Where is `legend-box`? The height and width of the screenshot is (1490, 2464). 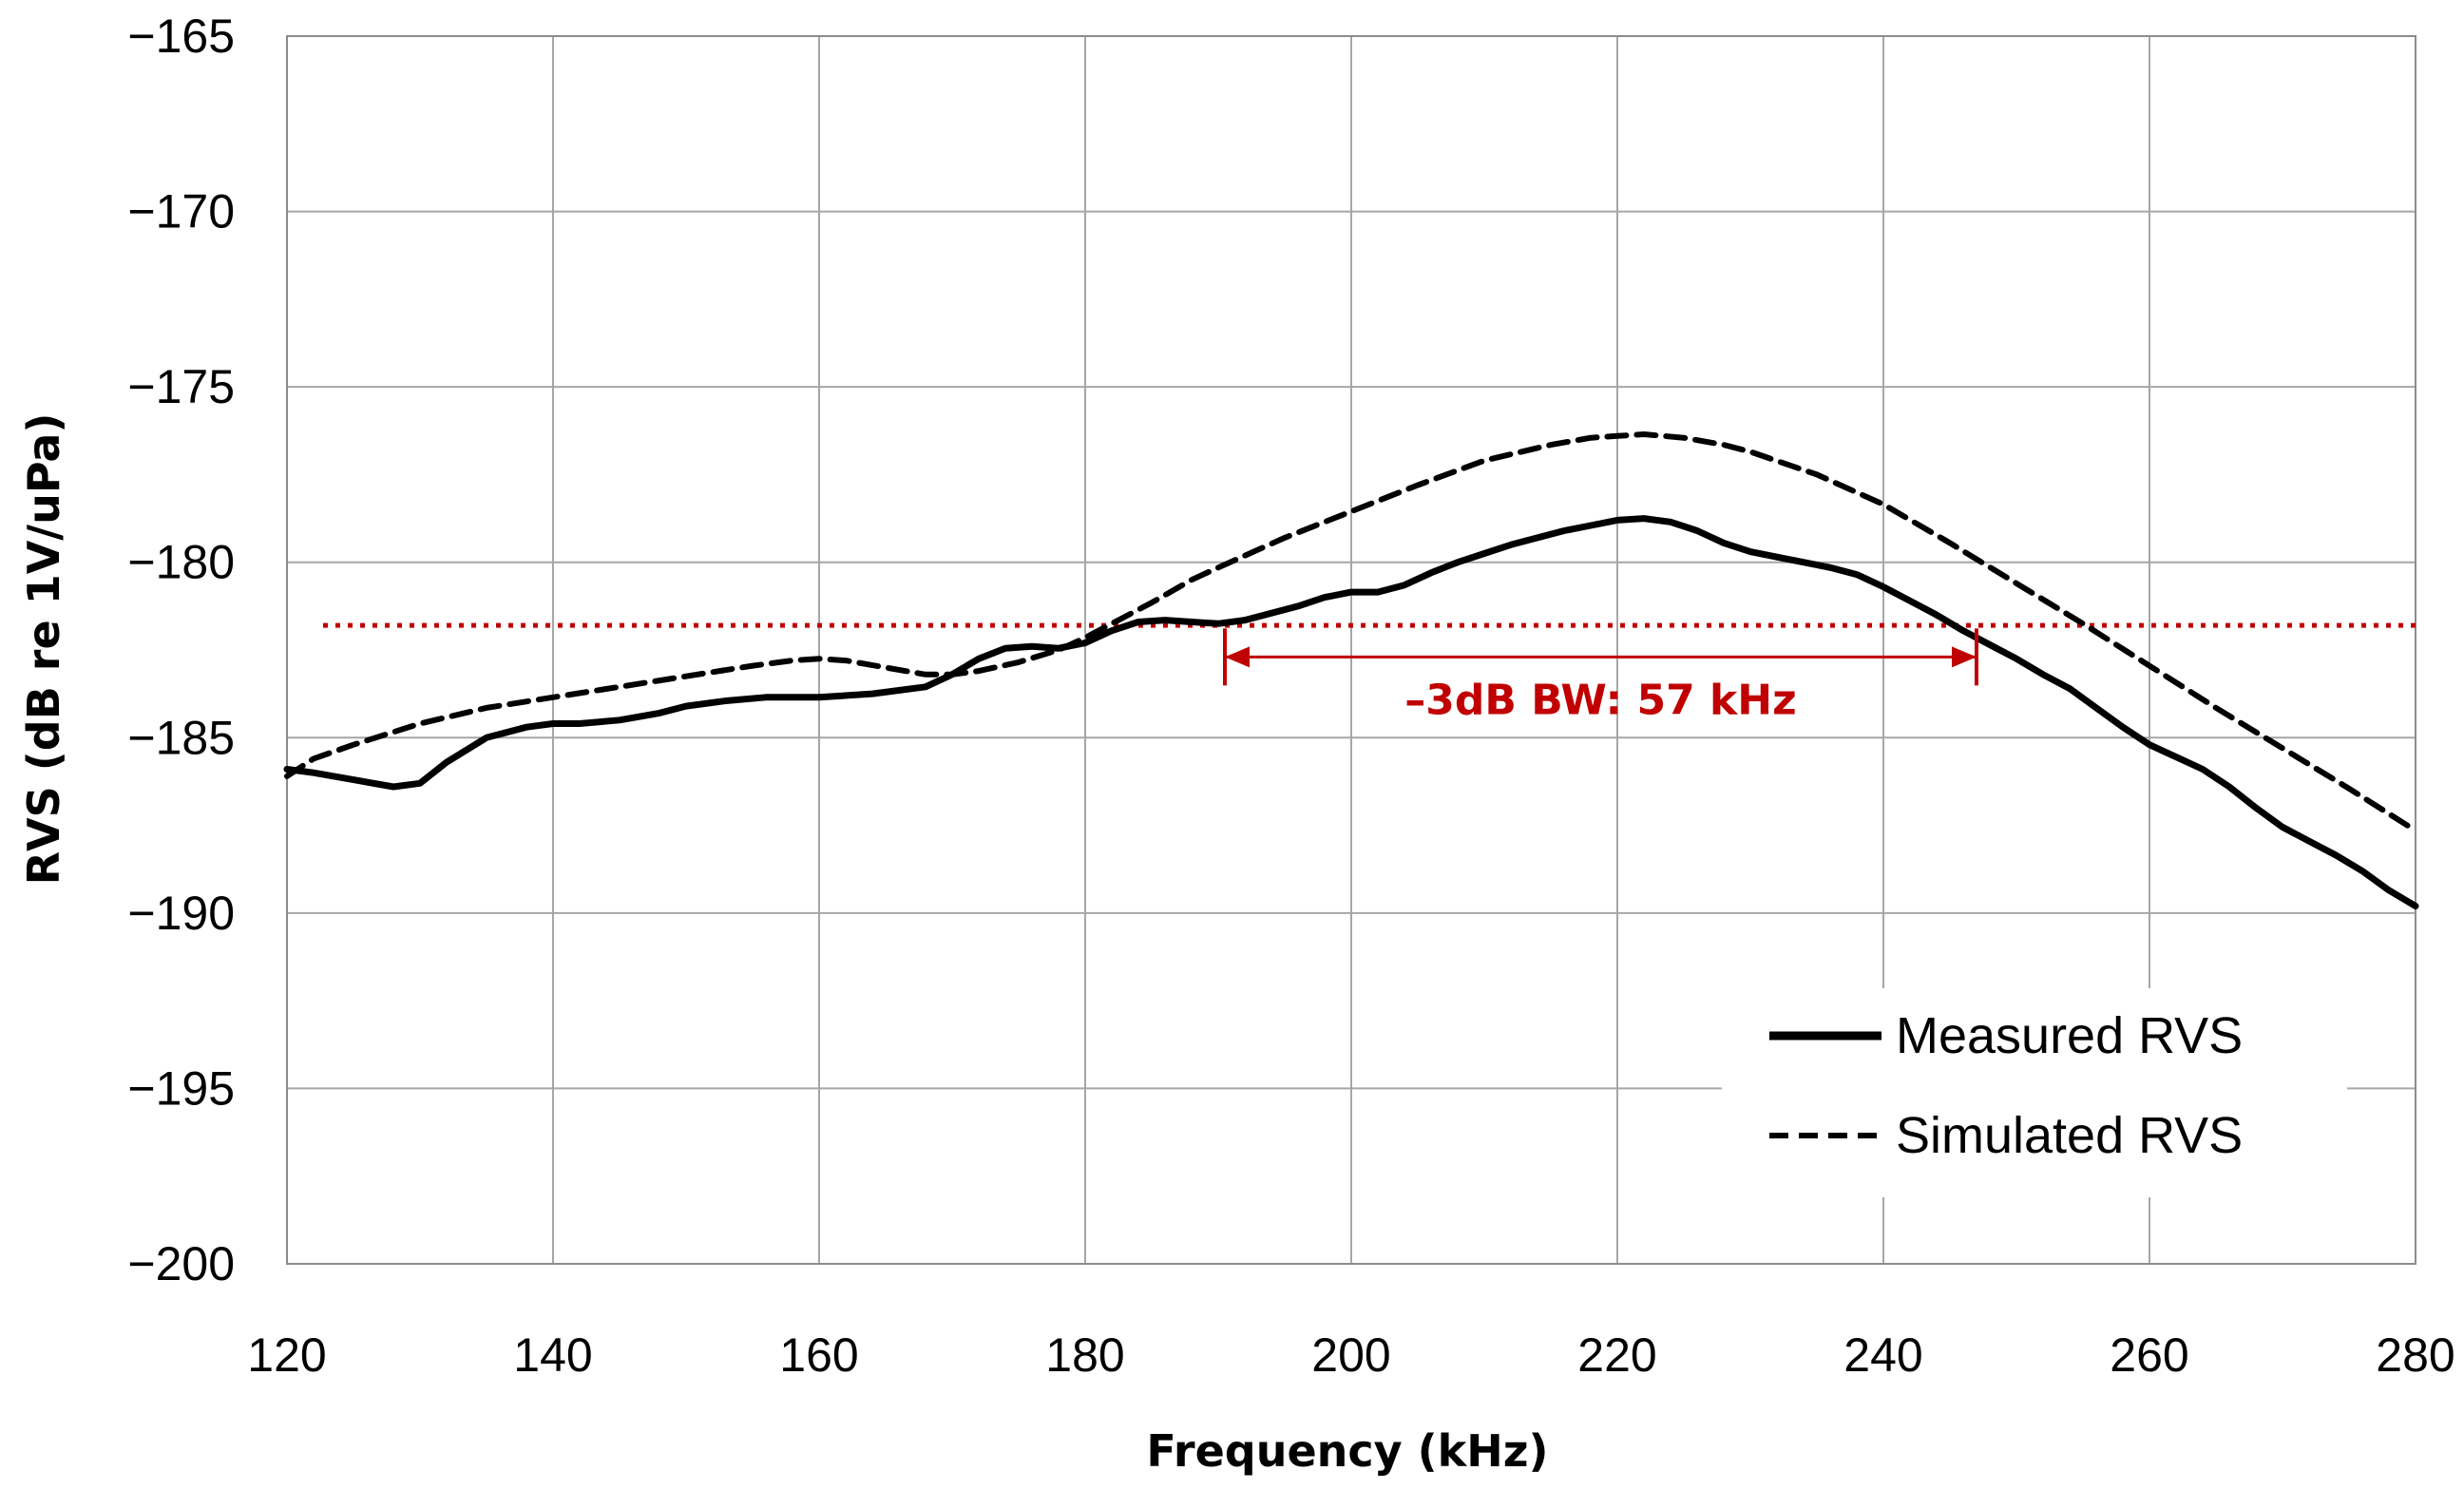 legend-box is located at coordinates (2034, 1092).